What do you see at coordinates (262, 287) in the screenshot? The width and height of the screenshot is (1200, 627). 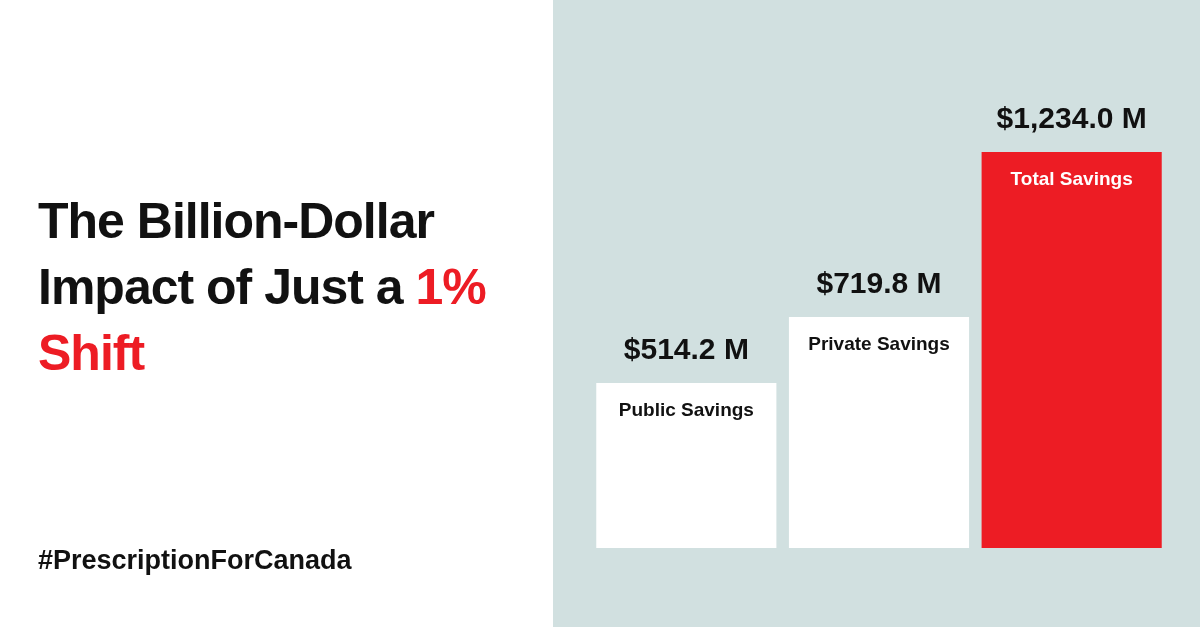 I see `chart-title: The Billion-Dollar Impact of Just a 1% Shift` at bounding box center [262, 287].